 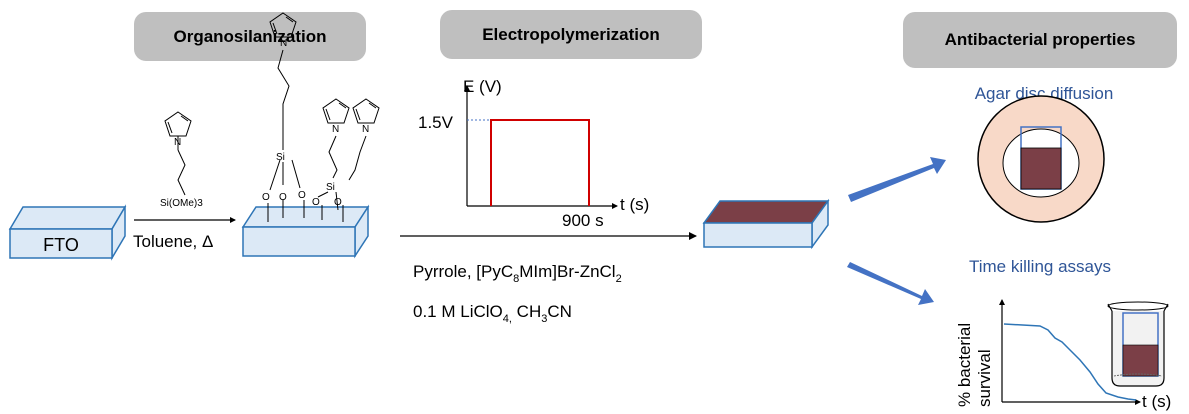 What do you see at coordinates (302, 195) in the screenshot?
I see `o-label-3: O` at bounding box center [302, 195].